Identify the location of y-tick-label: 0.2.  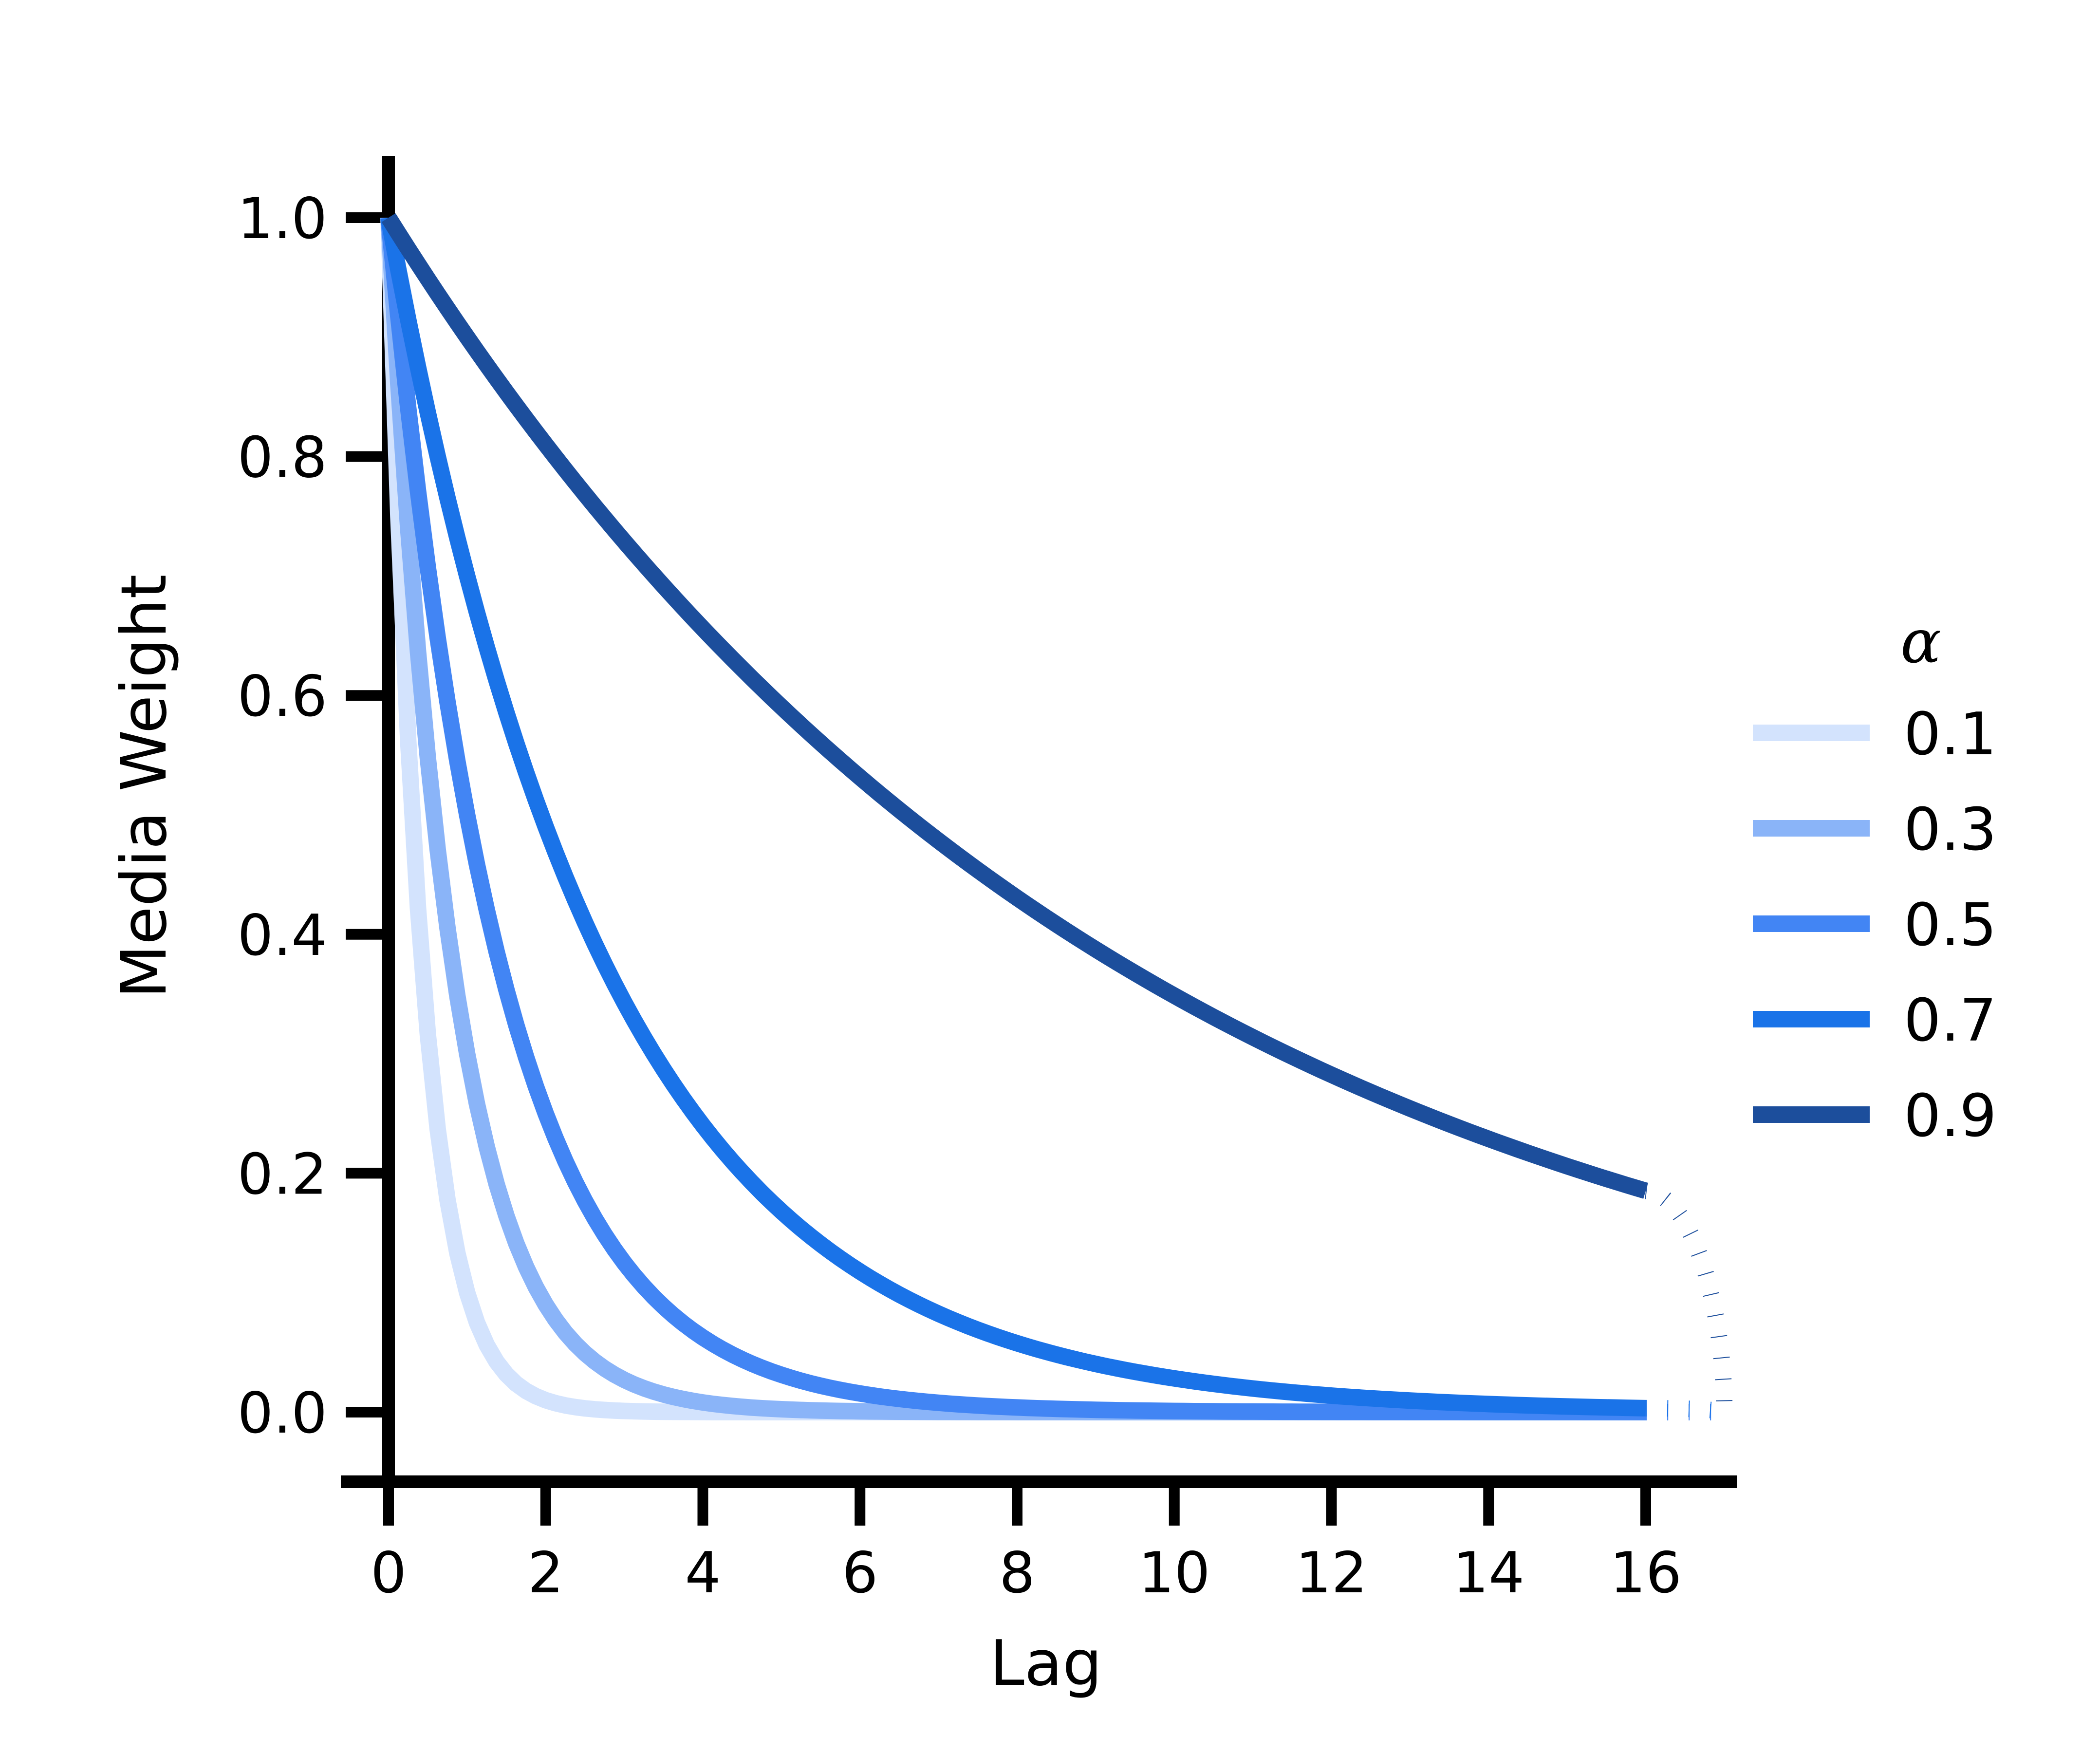
(282, 1174).